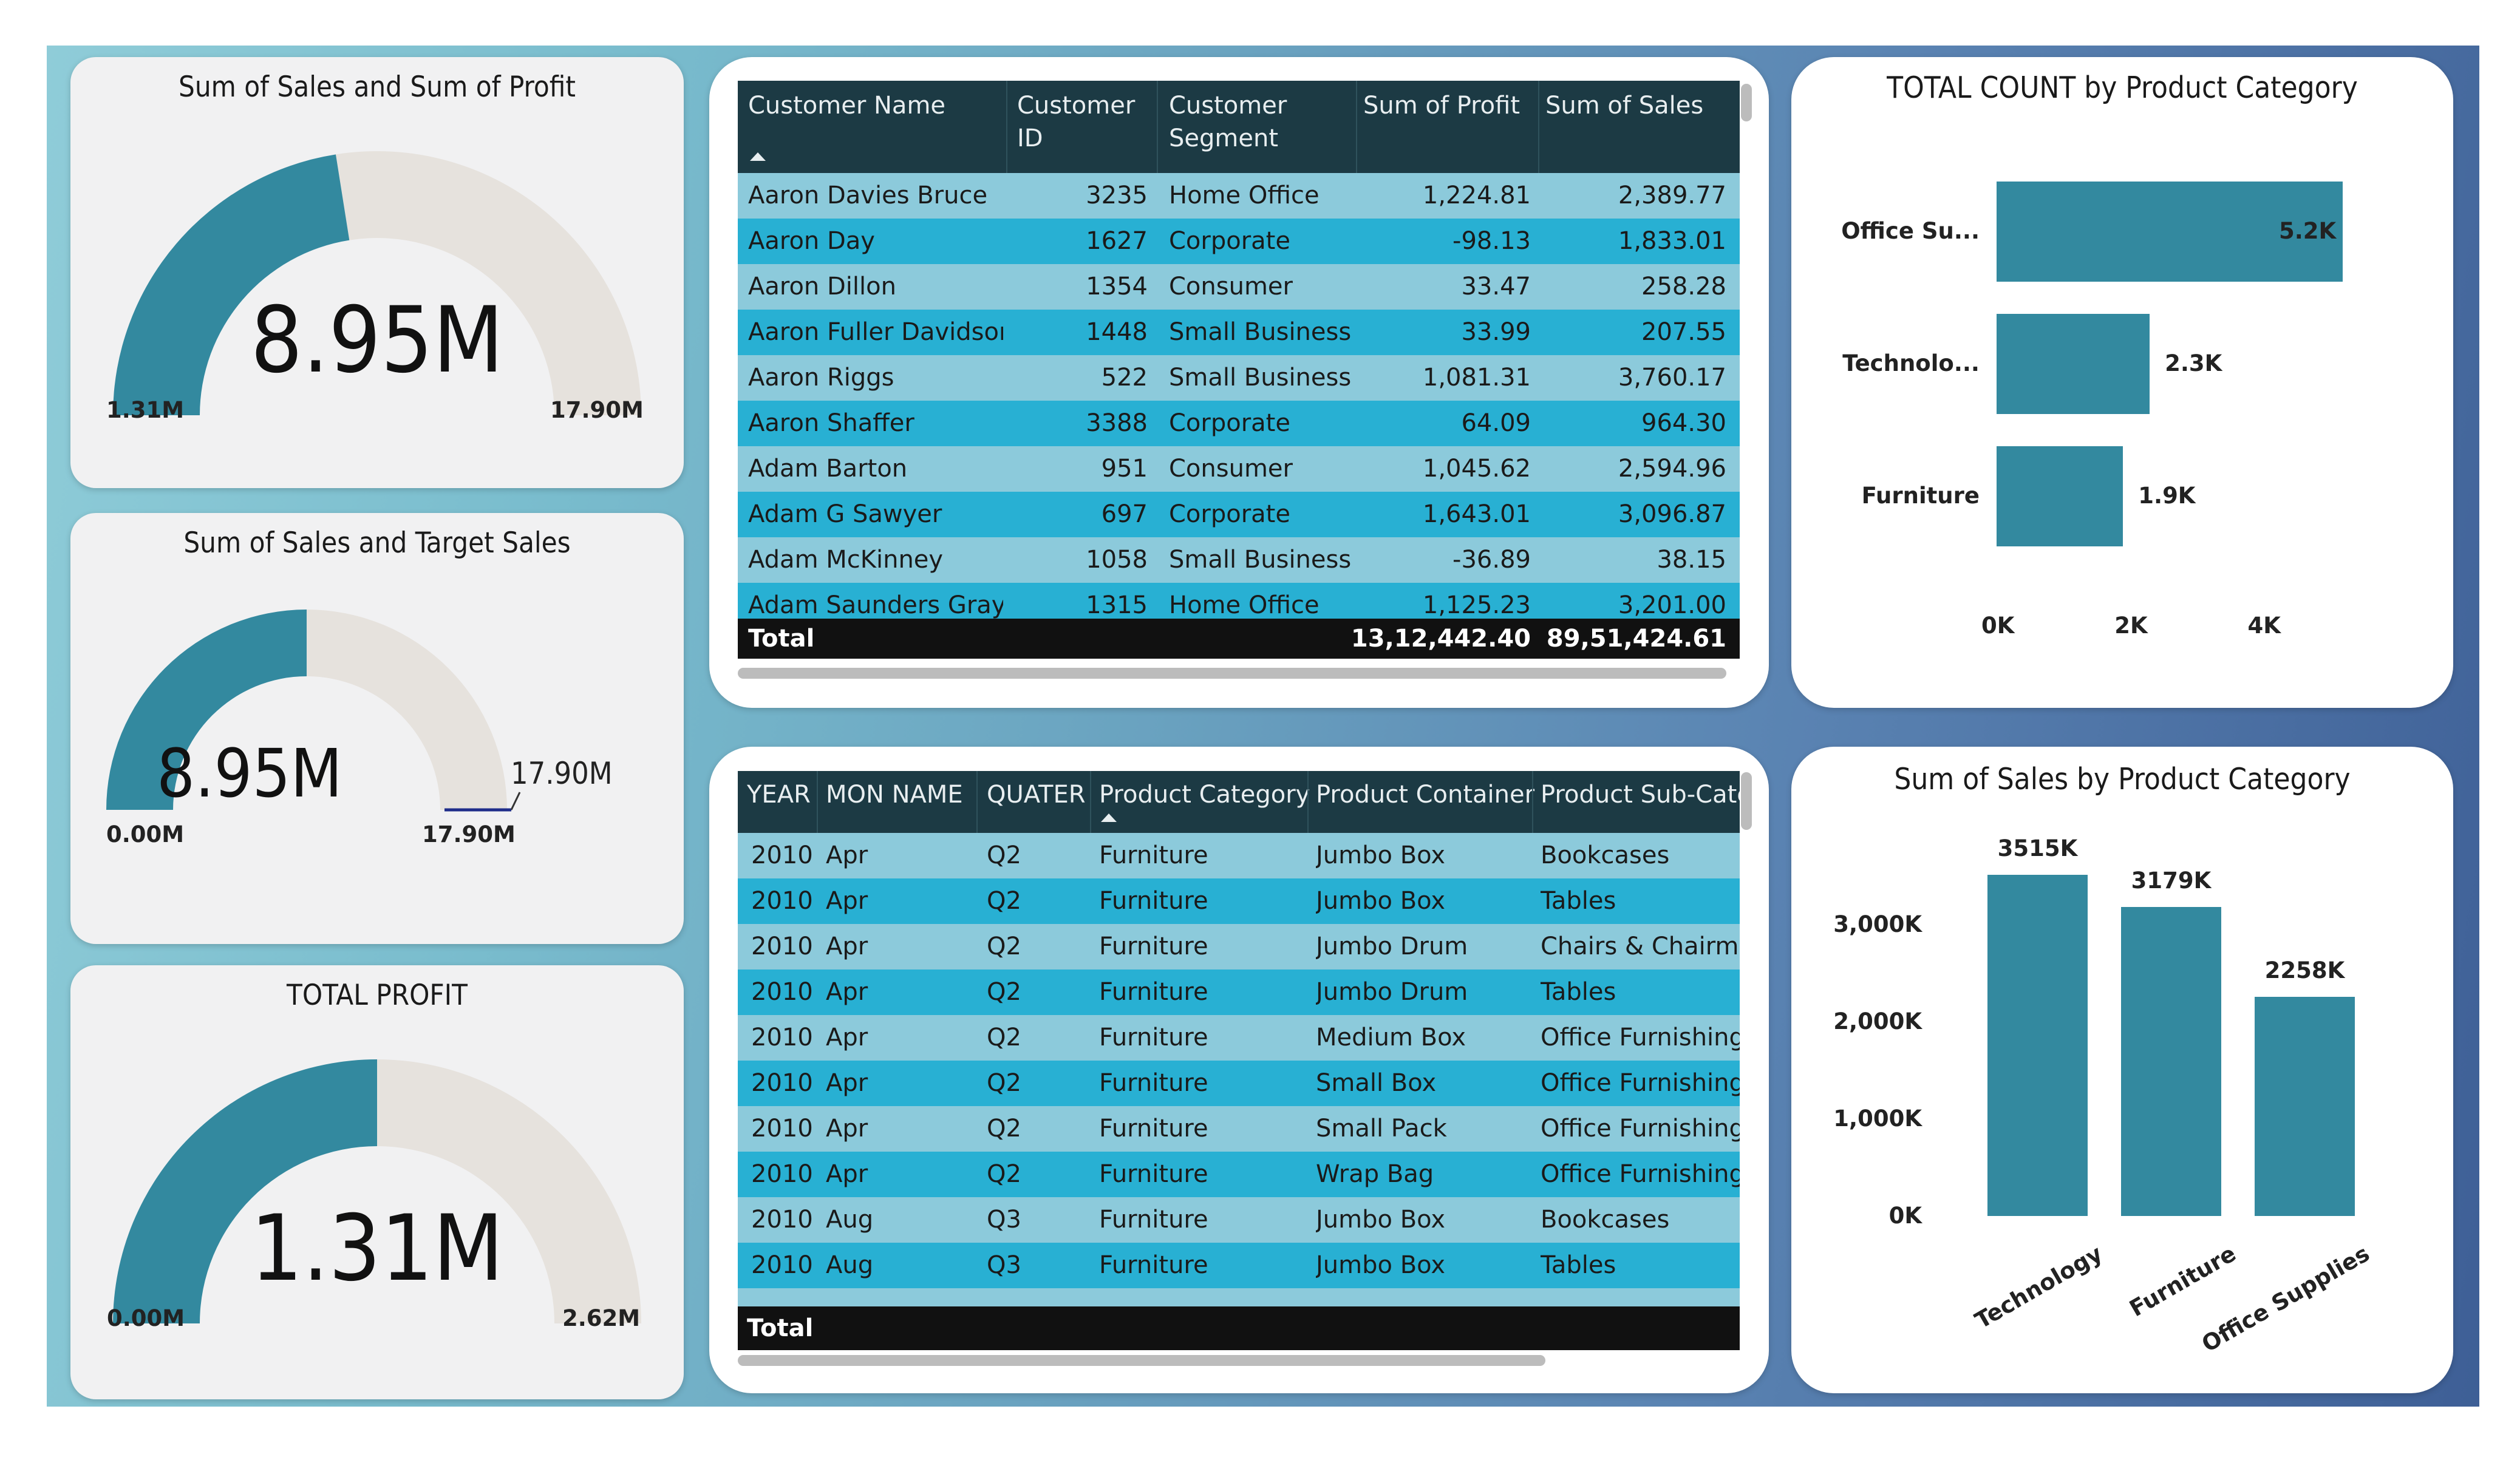 The height and width of the screenshot is (1457, 2520). What do you see at coordinates (1672, 605) in the screenshot?
I see `table-cell: 3,201.00` at bounding box center [1672, 605].